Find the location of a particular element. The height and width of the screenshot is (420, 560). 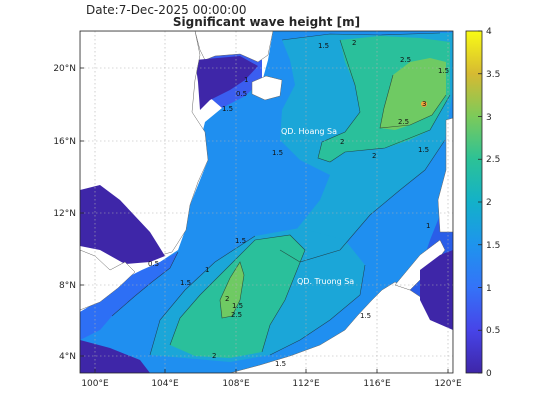

land-palawan is located at coordinates (420, 265).